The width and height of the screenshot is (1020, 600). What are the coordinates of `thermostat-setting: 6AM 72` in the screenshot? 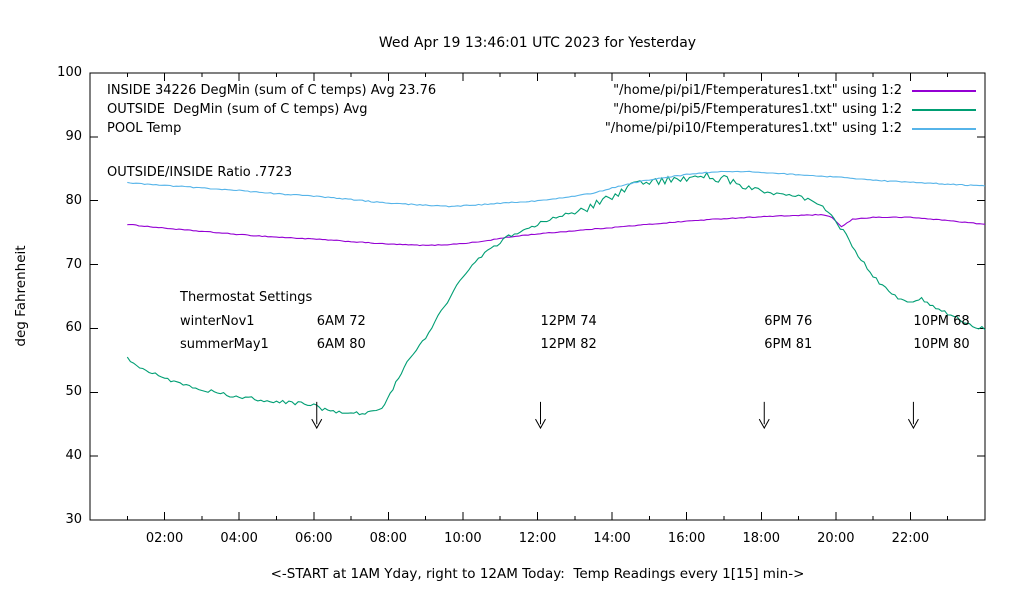 It's located at (341, 321).